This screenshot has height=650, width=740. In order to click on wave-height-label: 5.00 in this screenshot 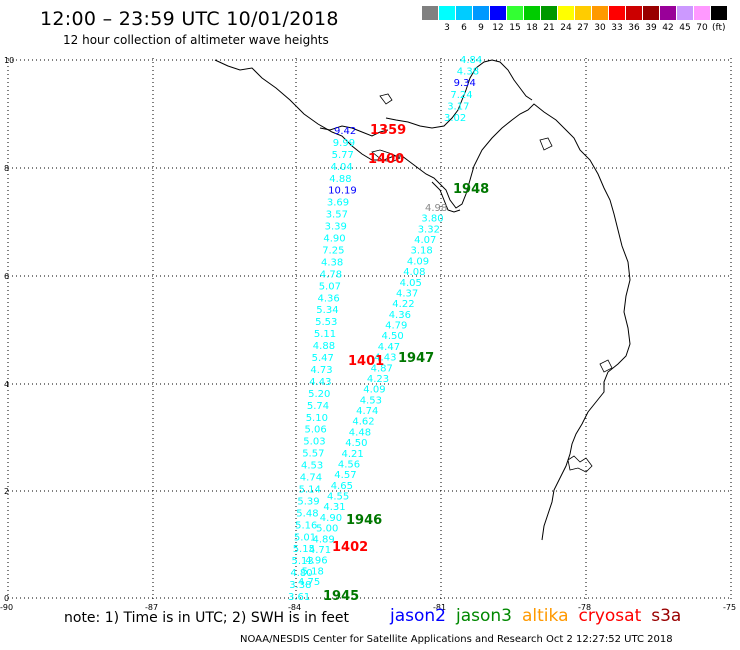, I will do `click(327, 529)`.